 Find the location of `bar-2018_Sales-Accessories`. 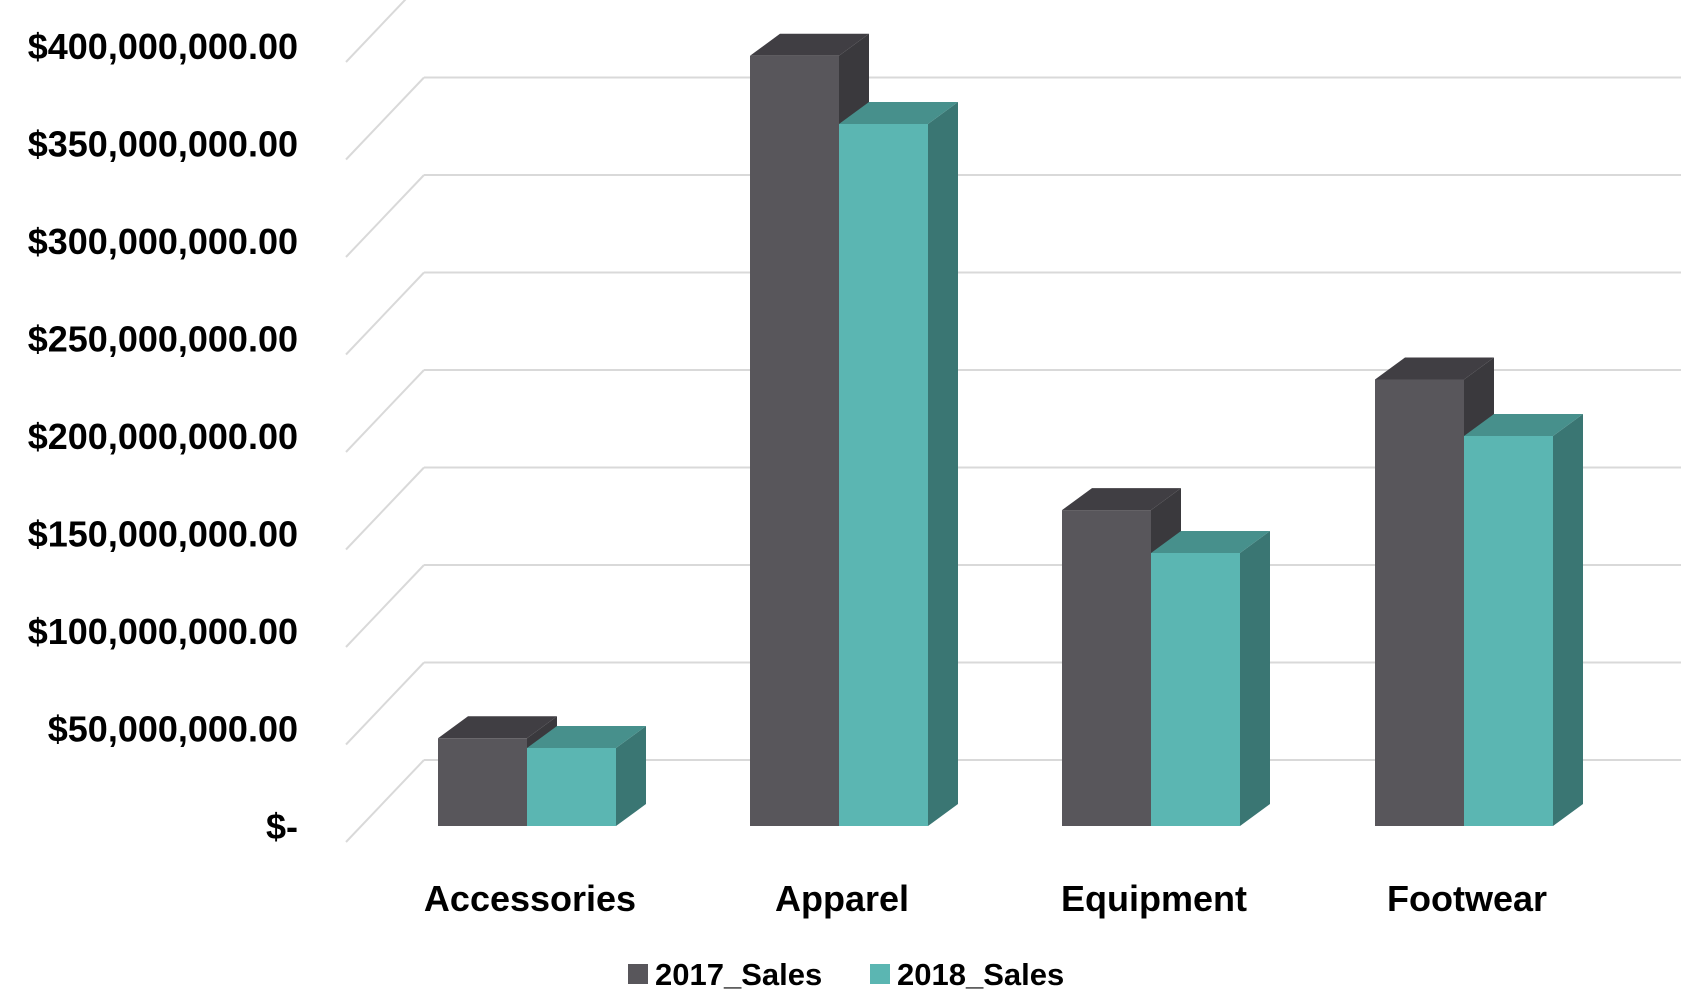

bar-2018_Sales-Accessories is located at coordinates (586, 776).